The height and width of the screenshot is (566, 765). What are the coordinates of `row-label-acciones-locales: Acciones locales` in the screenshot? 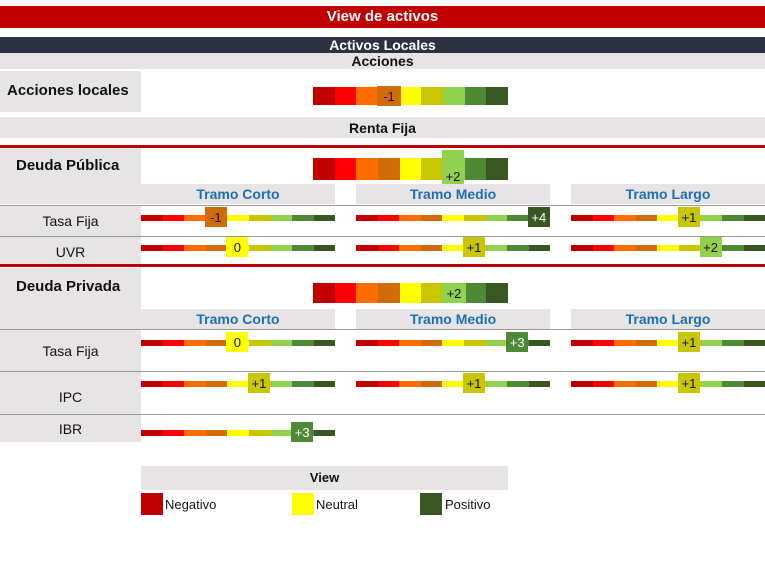 It's located at (70, 91).